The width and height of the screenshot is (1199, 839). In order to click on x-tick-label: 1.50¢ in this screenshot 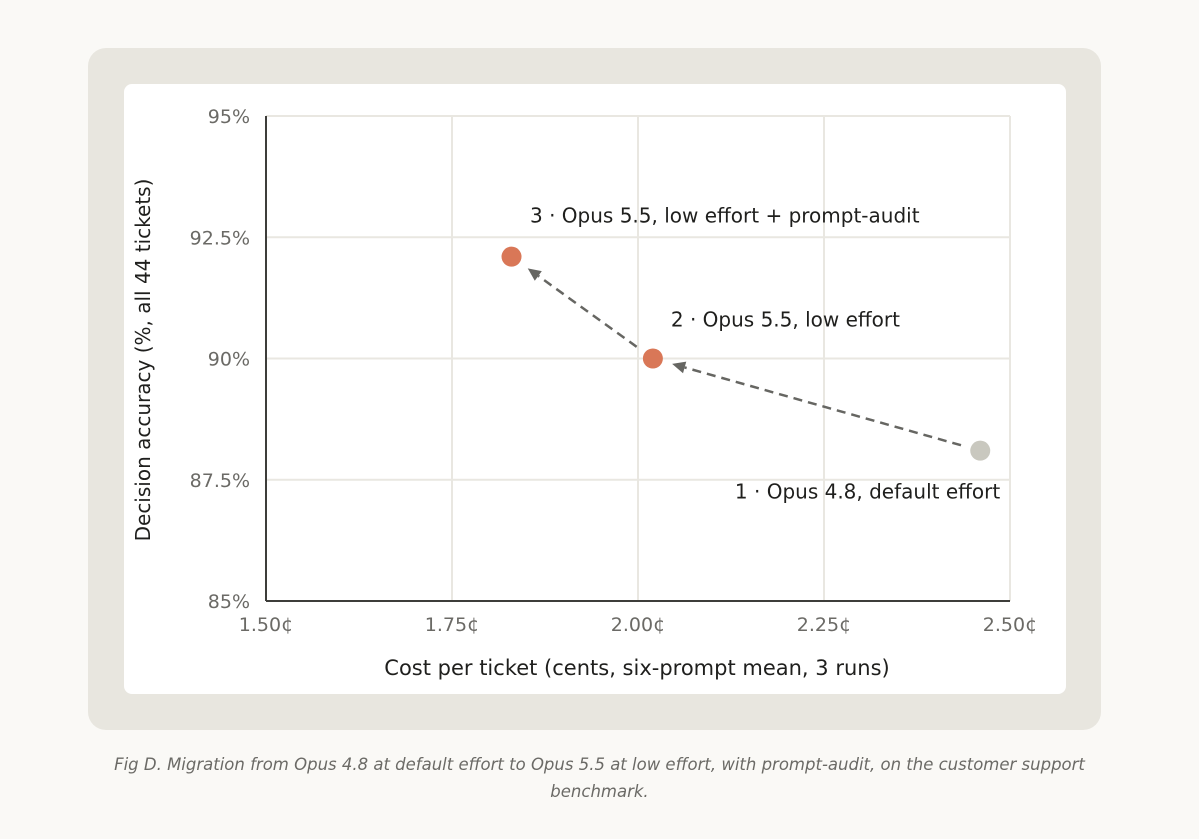, I will do `click(266, 625)`.